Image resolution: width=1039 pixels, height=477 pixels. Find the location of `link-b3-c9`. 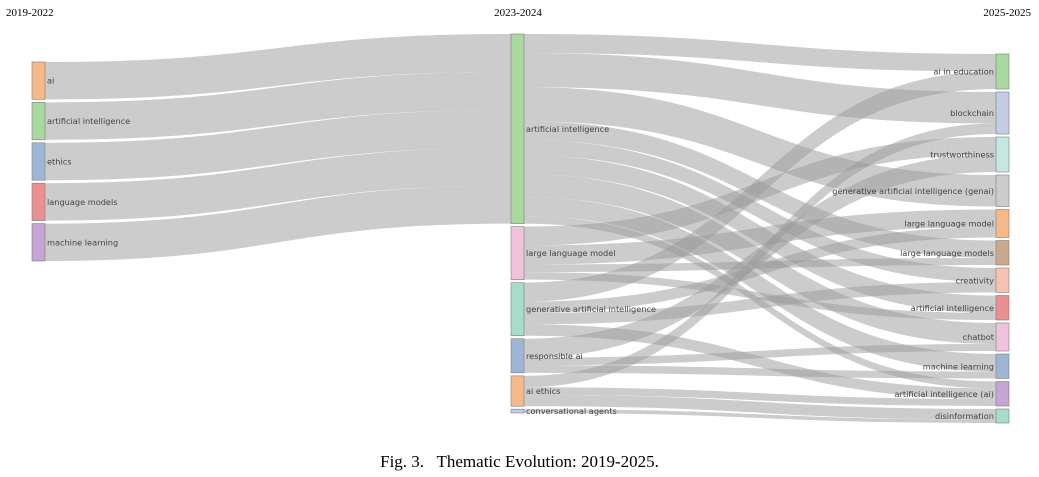

link-b3-c9 is located at coordinates (760, 372).